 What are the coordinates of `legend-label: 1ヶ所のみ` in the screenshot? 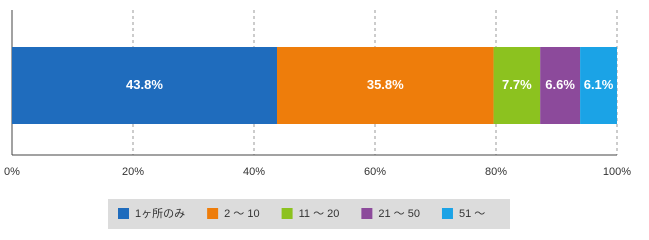 It's located at (160, 213).